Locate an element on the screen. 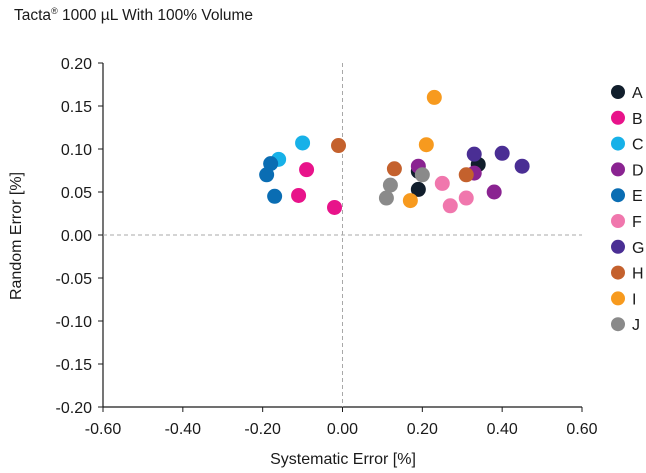 Image resolution: width=646 pixels, height=473 pixels. legend-label-a: A is located at coordinates (637, 93).